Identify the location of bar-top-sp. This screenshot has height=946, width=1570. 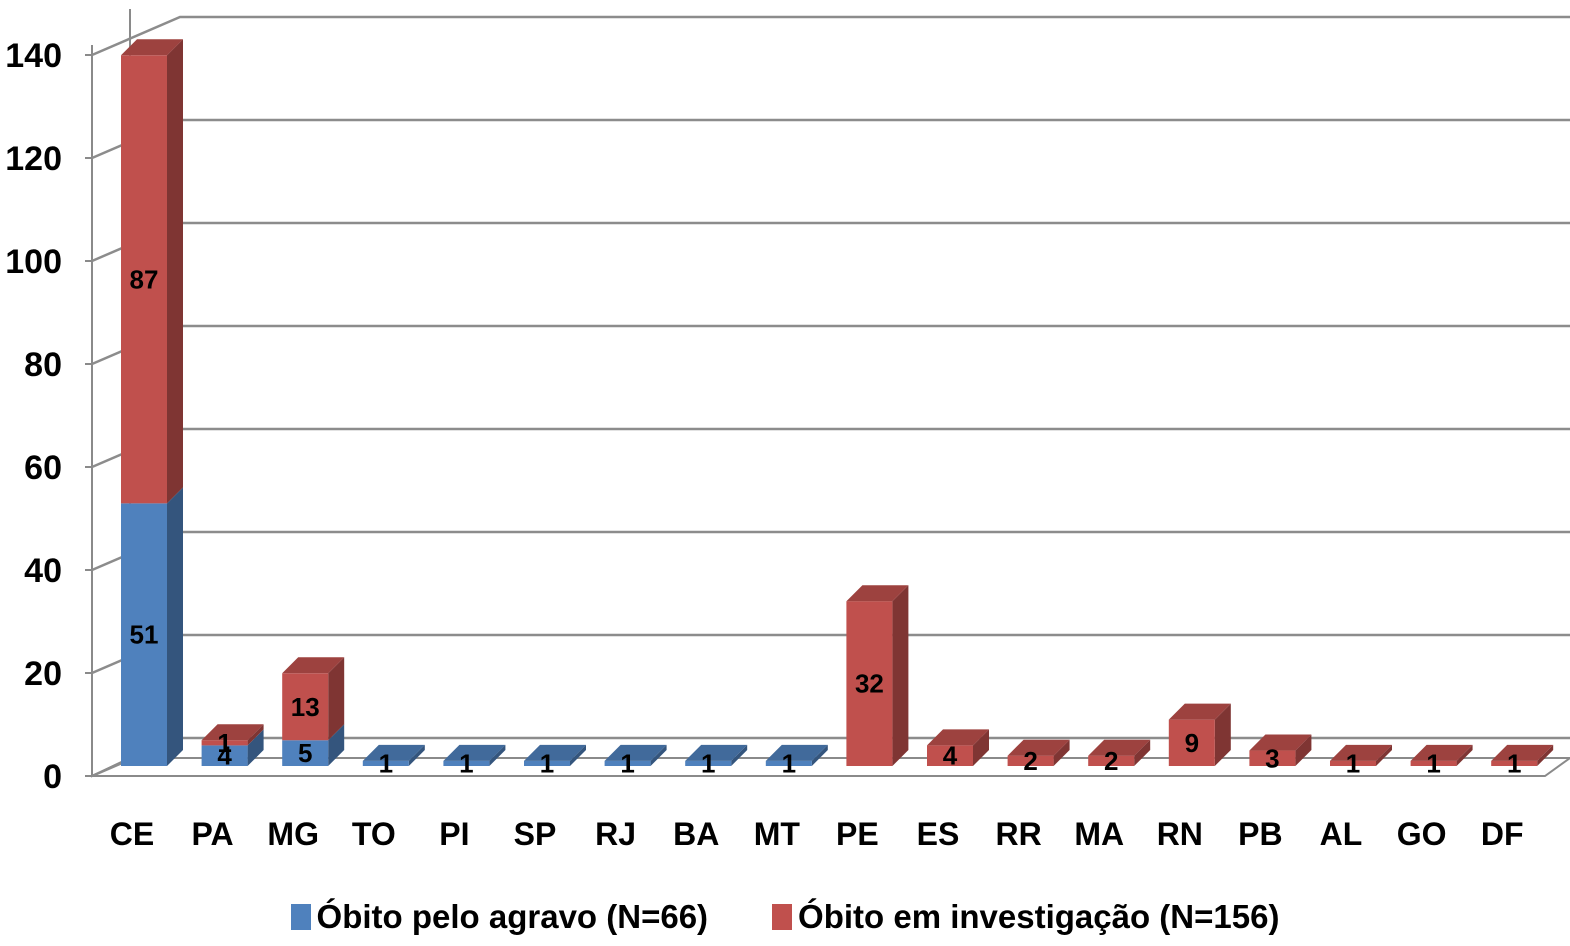
(555, 752).